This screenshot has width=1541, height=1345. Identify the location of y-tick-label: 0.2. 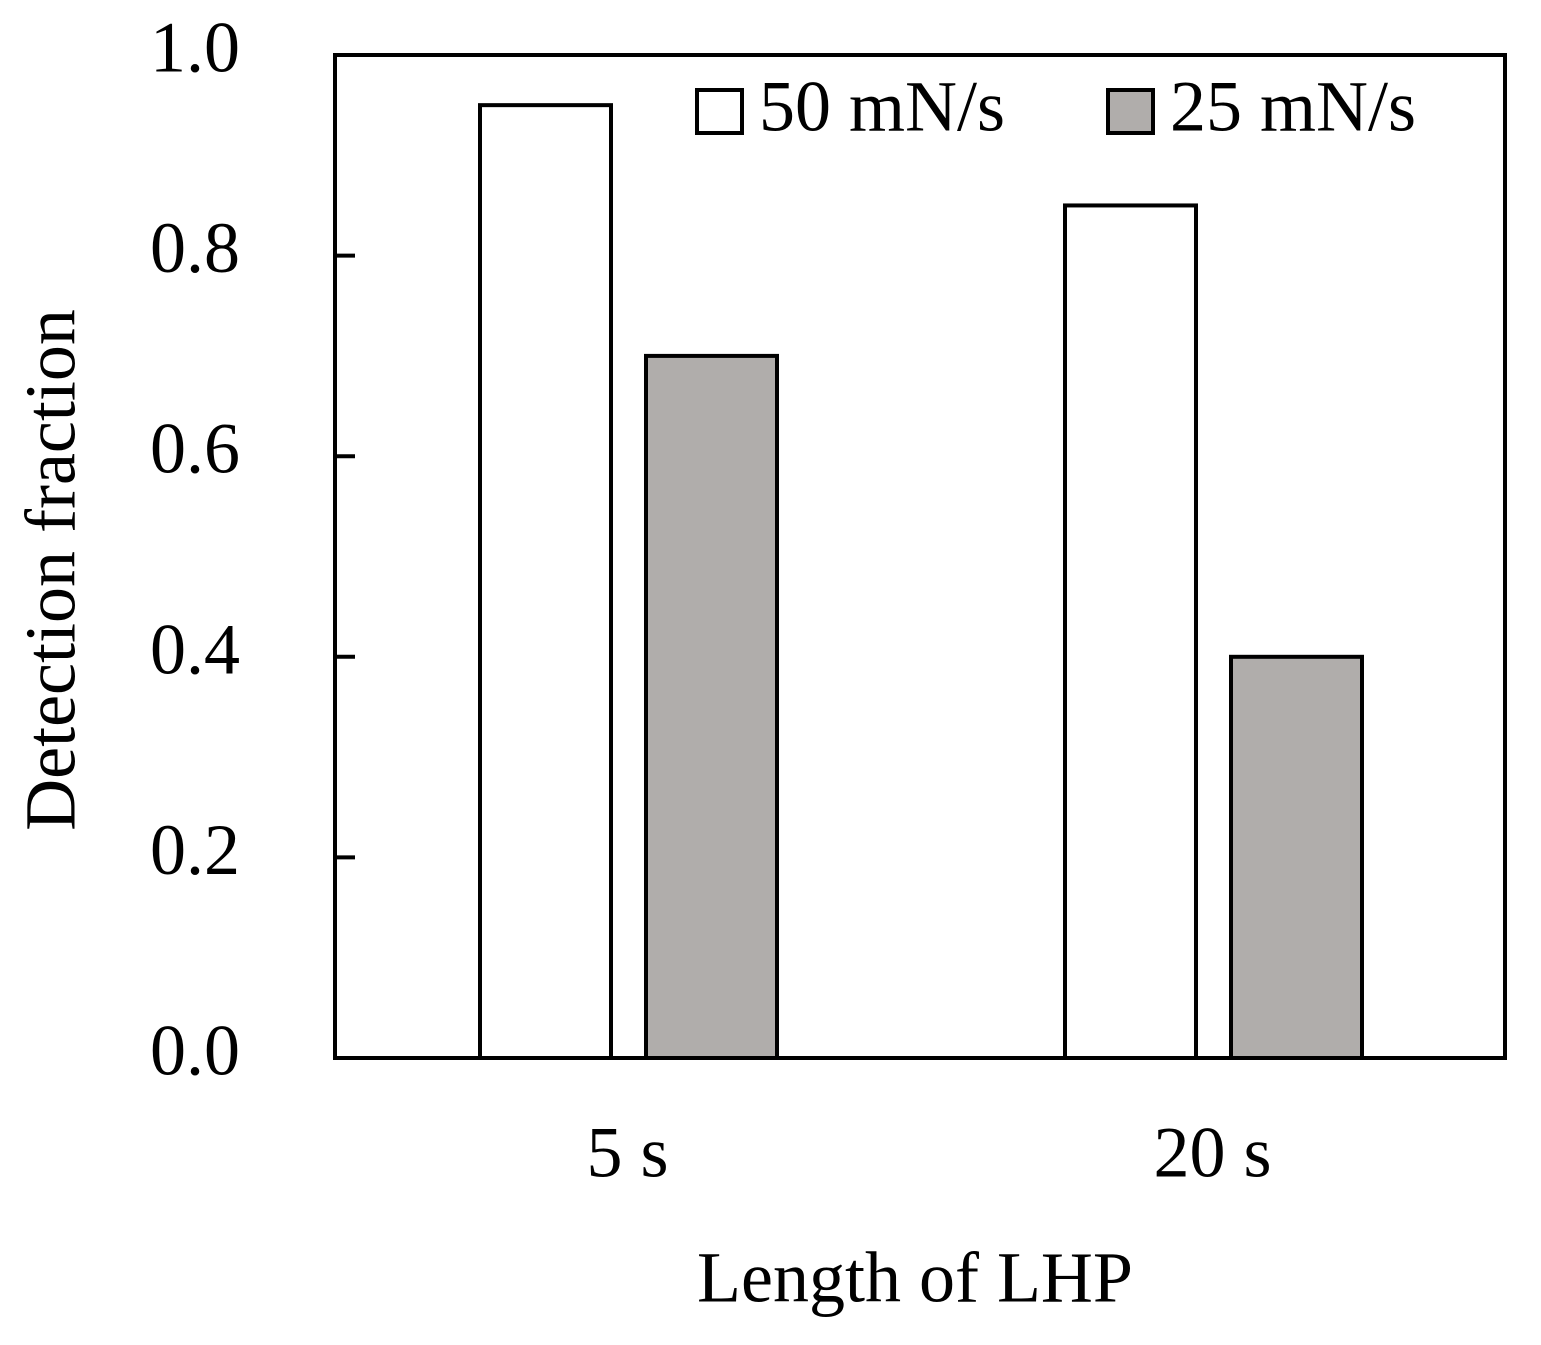
(195, 850).